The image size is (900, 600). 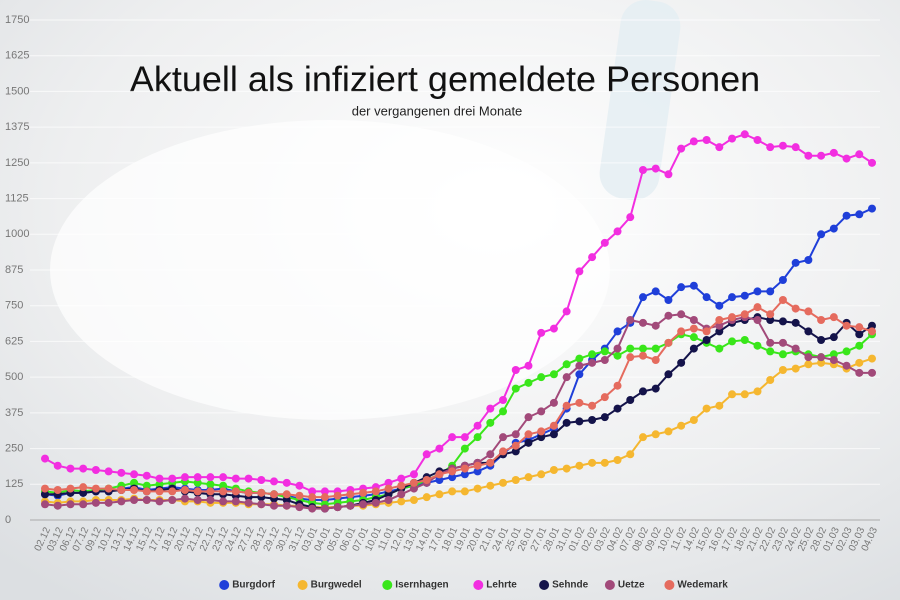 I want to click on y-tick-label: 1500, so click(x=17, y=91).